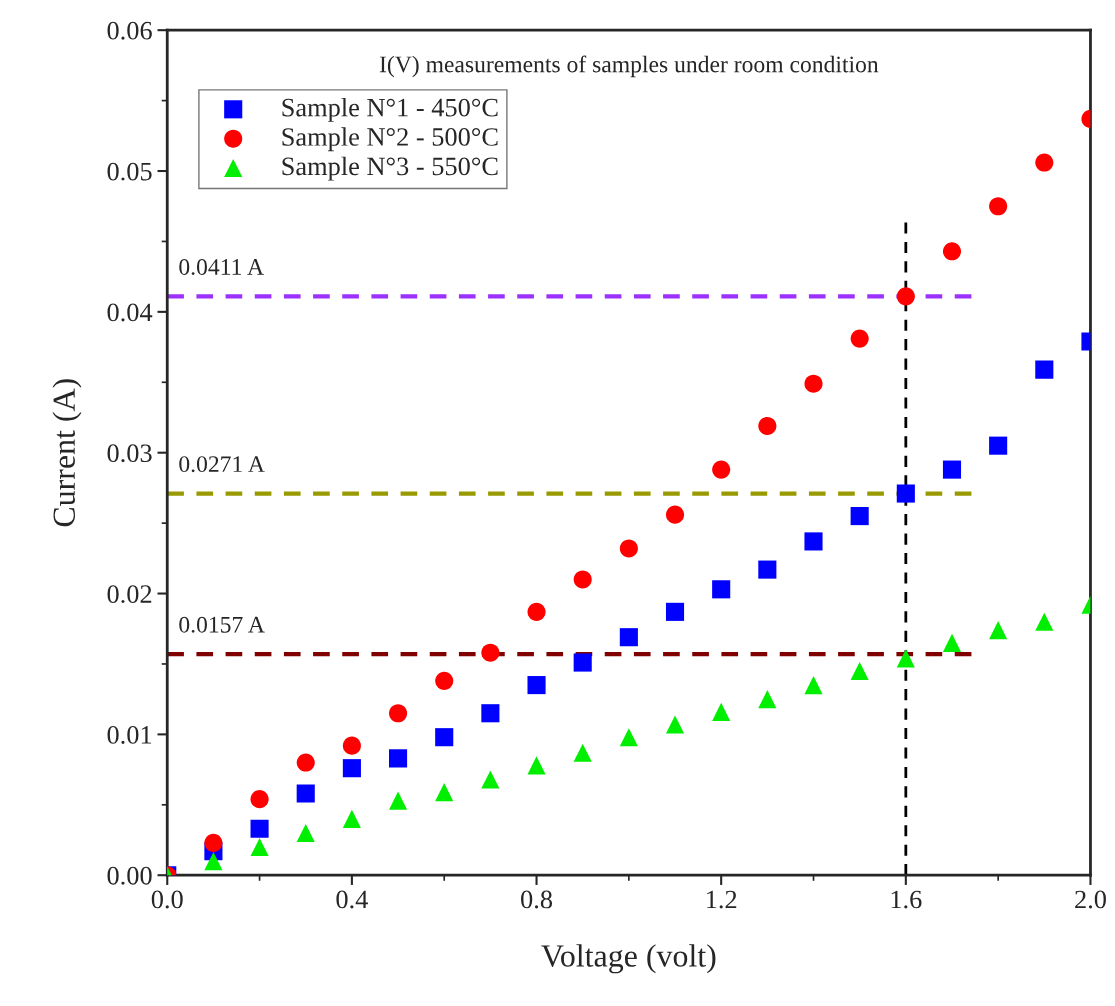 The height and width of the screenshot is (1006, 1115). Describe the element at coordinates (1090, 899) in the screenshot. I see `x-tick-label: 2.0` at that location.